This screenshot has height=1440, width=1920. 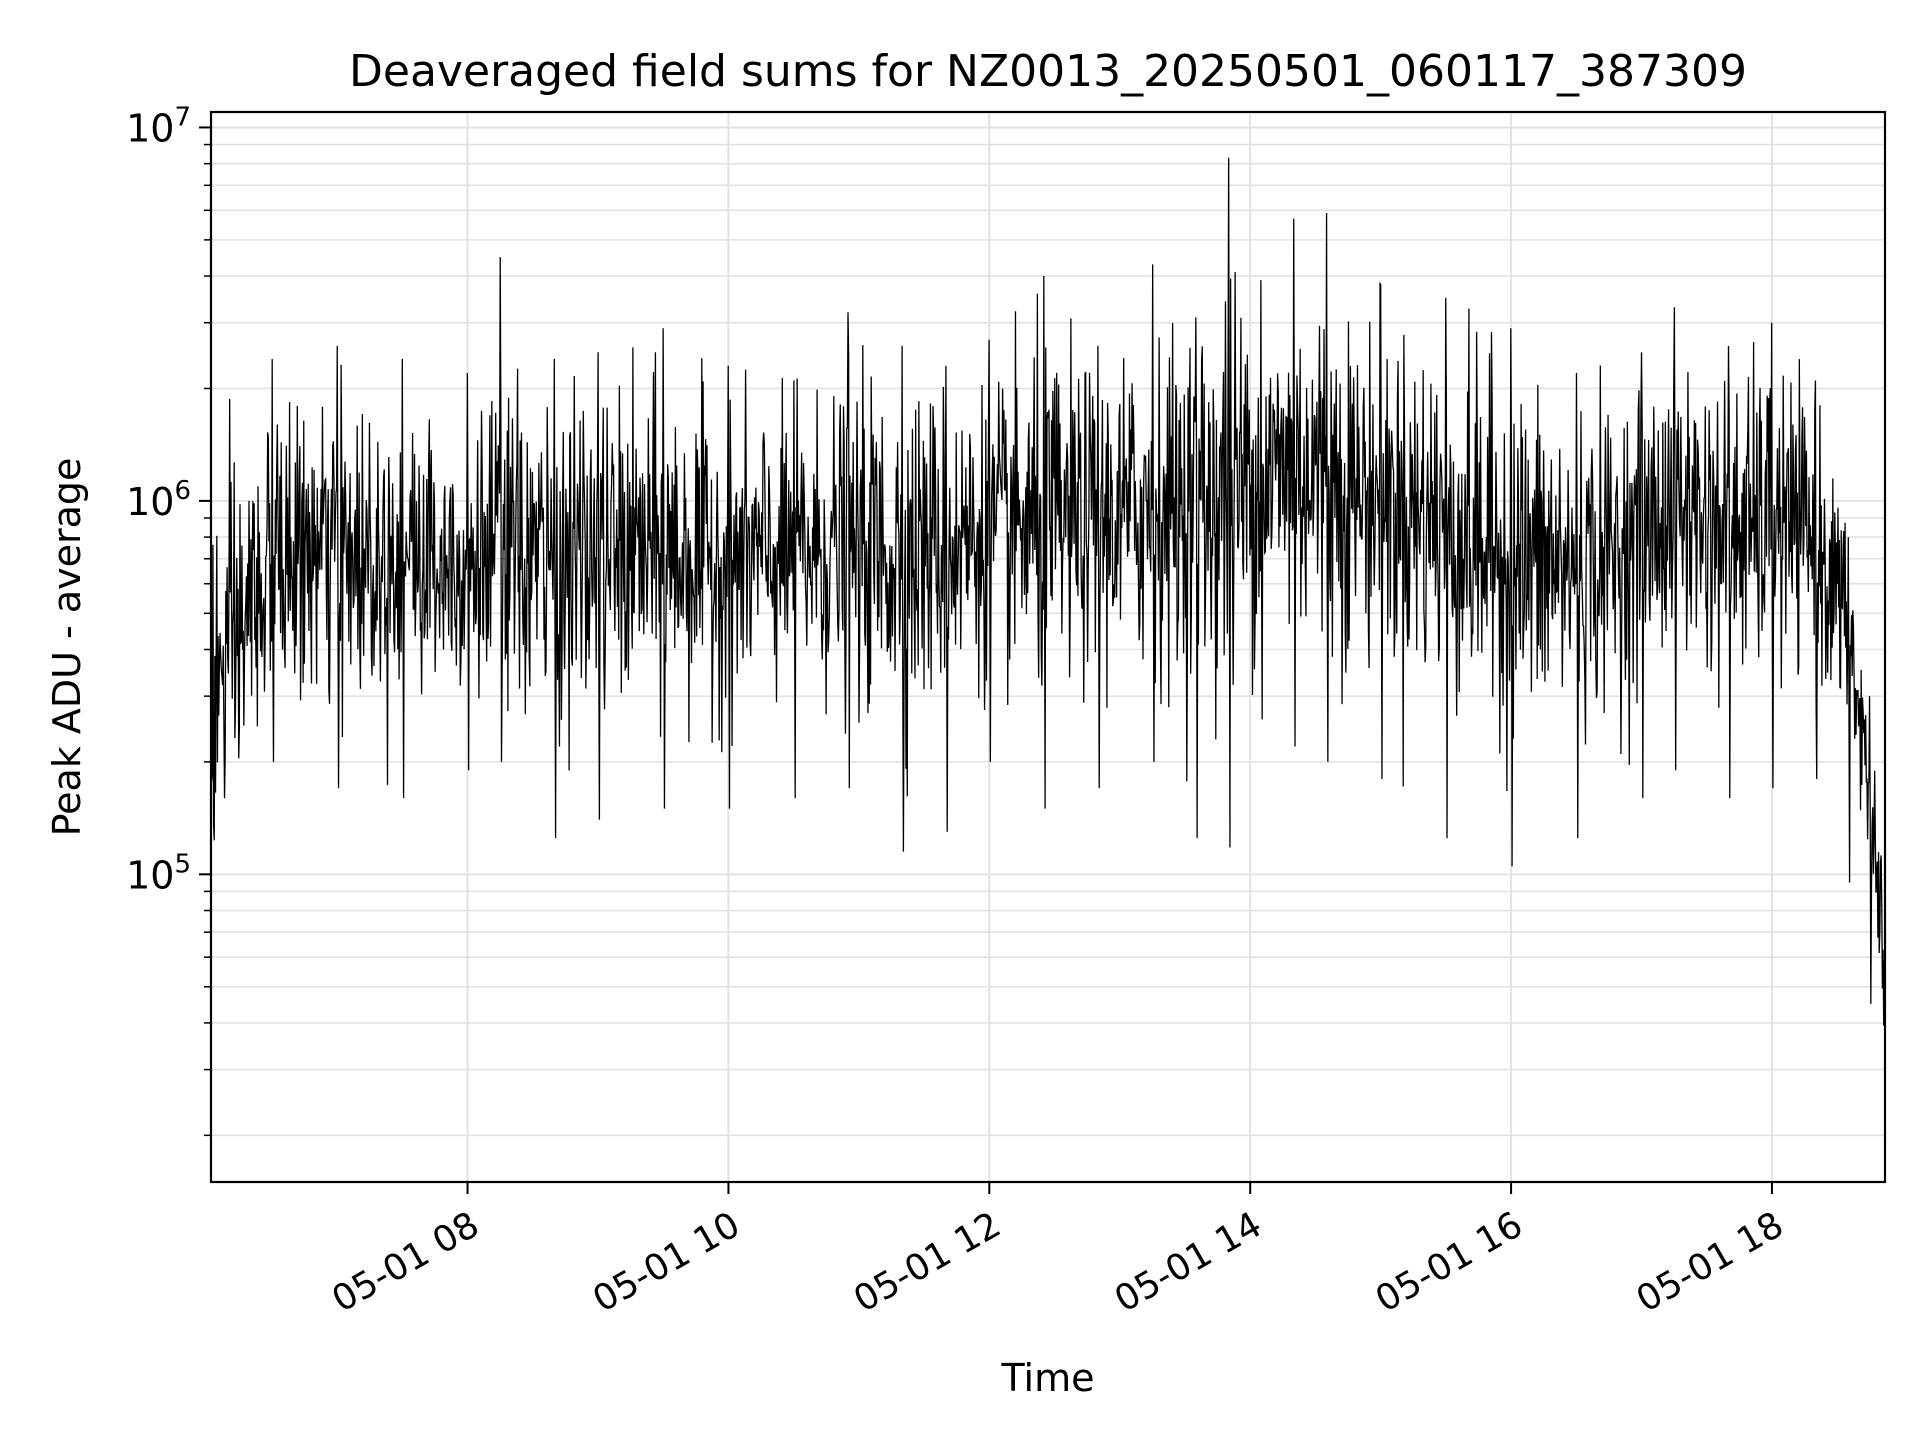 I want to click on x-axis-label: Time, so click(x=1048, y=1378).